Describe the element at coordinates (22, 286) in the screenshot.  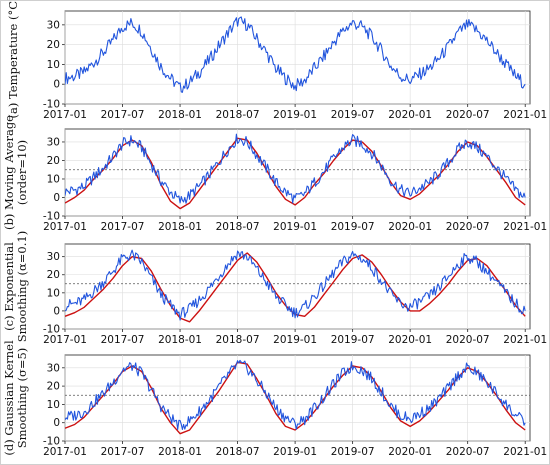
I see `y-axis-label: Smoothing (α=0.1)` at that location.